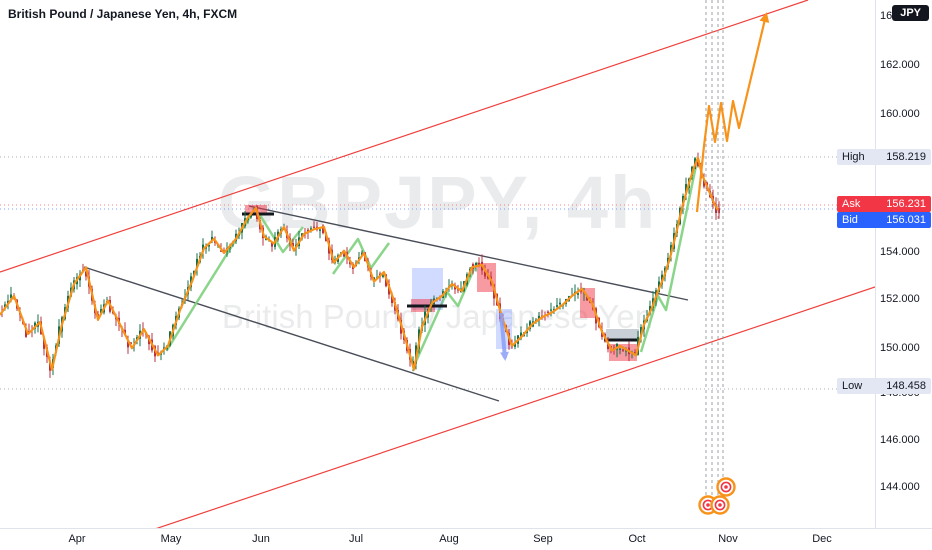 Image resolution: width=932 pixels, height=550 pixels. I want to click on projection-arrow, so click(732, 112).